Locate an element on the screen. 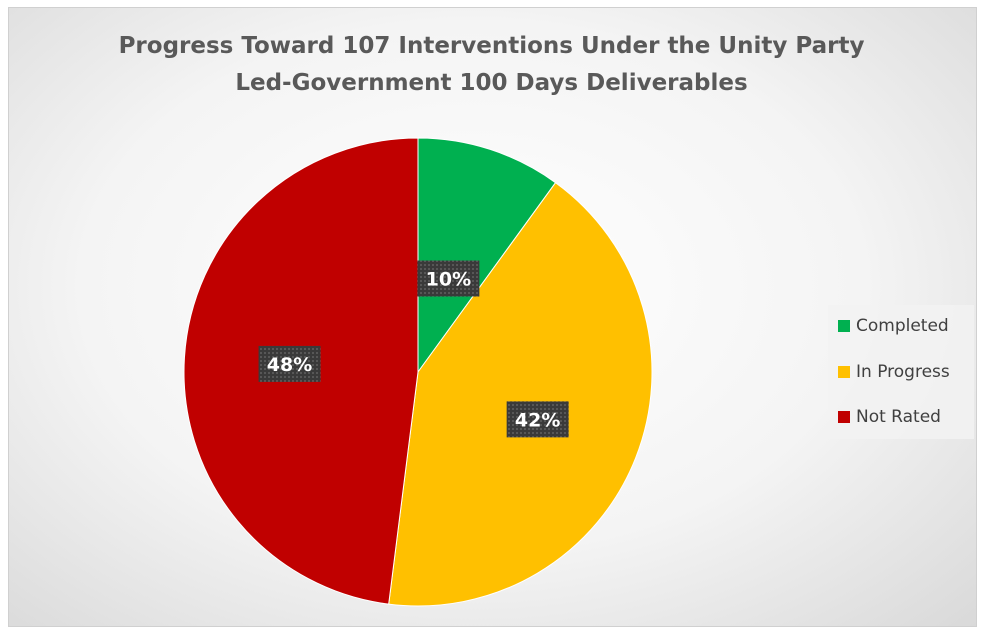  legend-item-completed: Completed is located at coordinates (893, 326).